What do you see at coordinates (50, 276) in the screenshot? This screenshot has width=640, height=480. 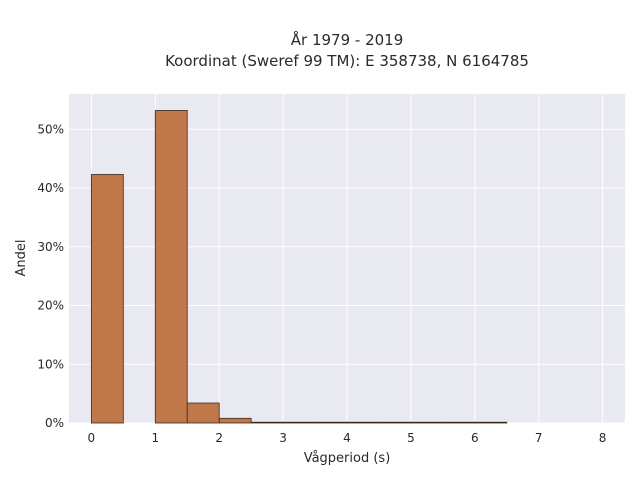 I see `y-axis-ticks: 0% 10% 20% 30% 40% 50%` at bounding box center [50, 276].